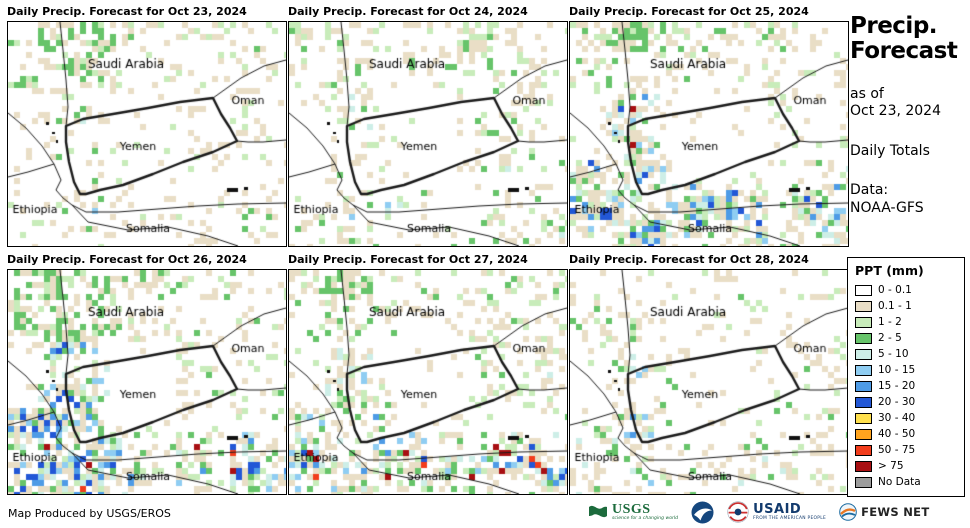 This screenshot has height=528, width=970. I want to click on data-label: Data:, so click(869, 190).